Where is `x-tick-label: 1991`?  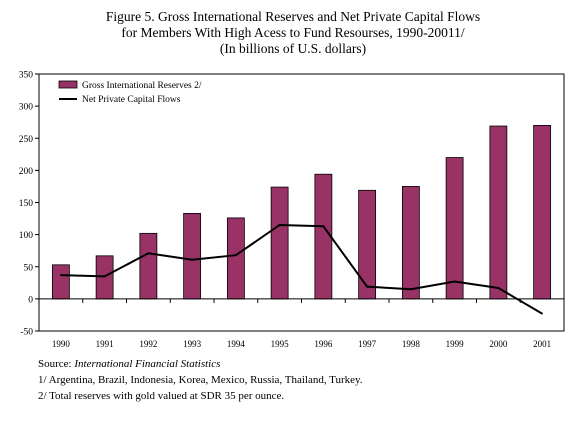
x-tick-label: 1991 is located at coordinates (105, 344).